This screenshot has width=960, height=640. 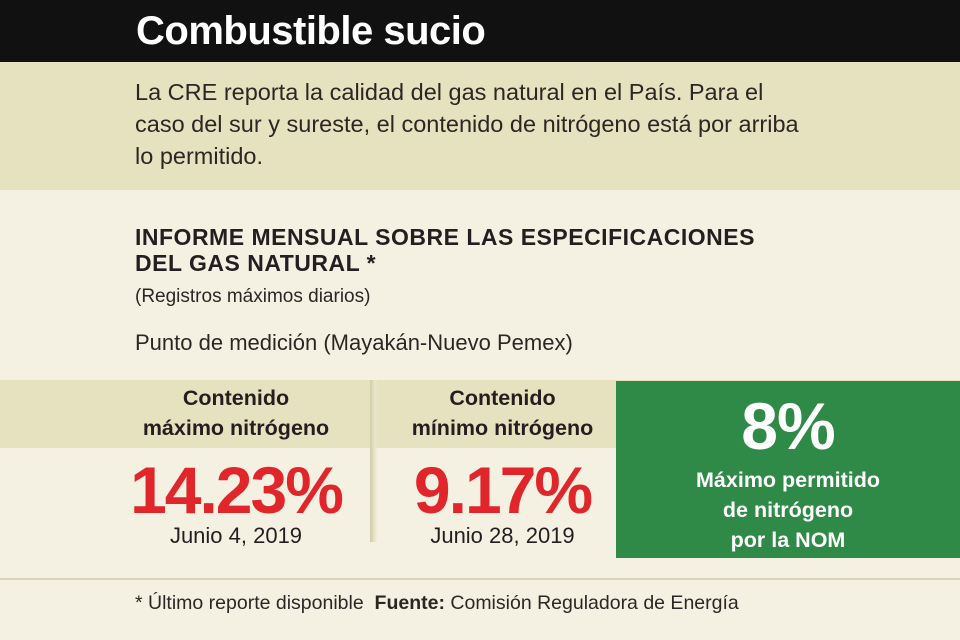 What do you see at coordinates (236, 413) in the screenshot?
I see `max-nitrogen-label: Contenido máximo nitrógeno` at bounding box center [236, 413].